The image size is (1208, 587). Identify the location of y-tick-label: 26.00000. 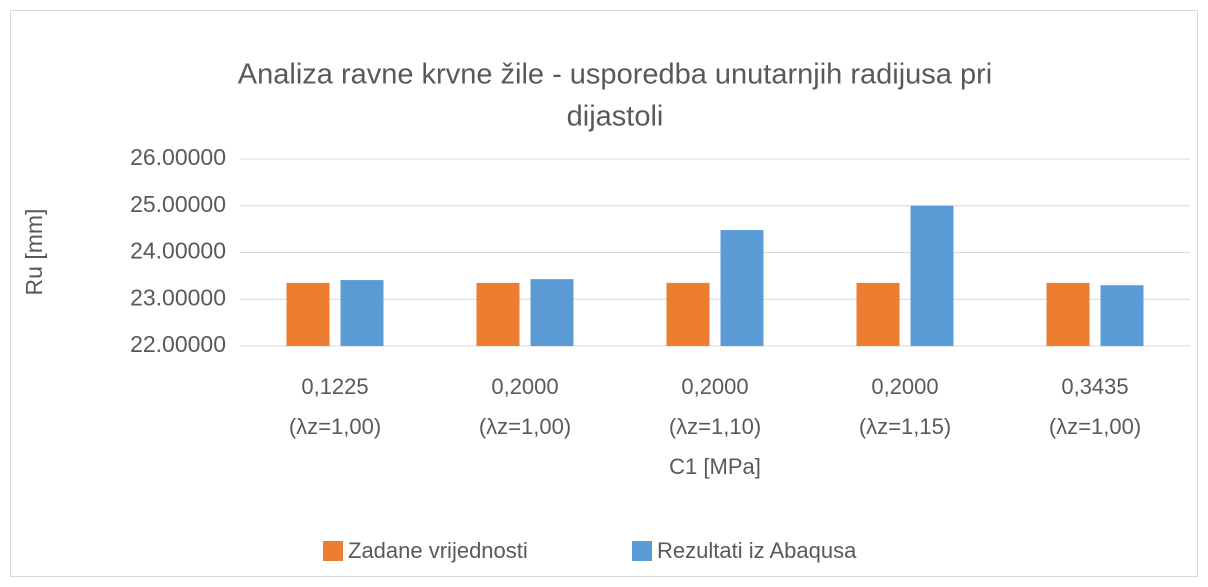
(178, 157).